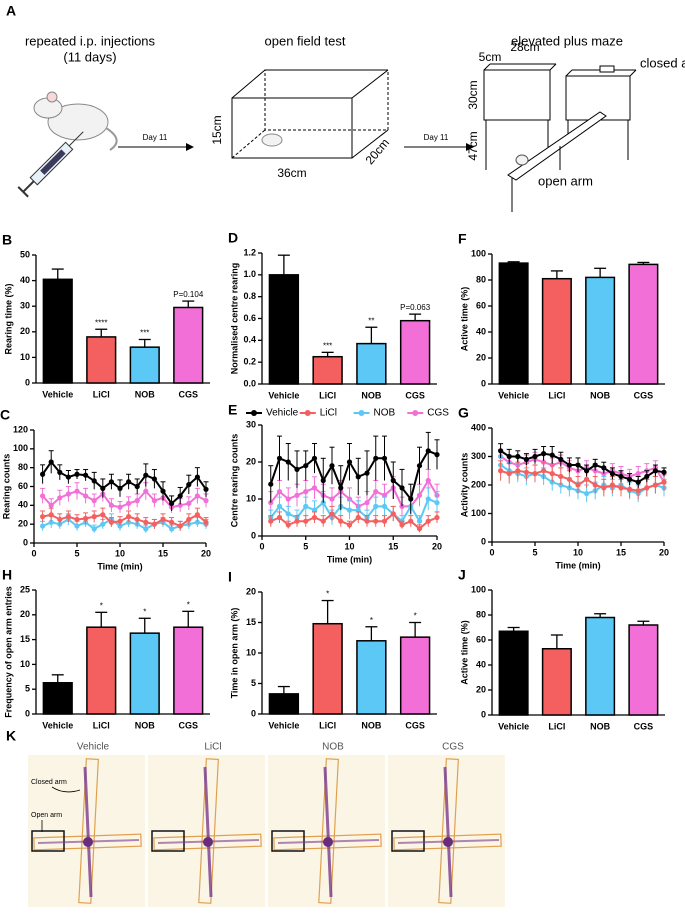  I want to click on annotation-arrow, so click(66, 789).